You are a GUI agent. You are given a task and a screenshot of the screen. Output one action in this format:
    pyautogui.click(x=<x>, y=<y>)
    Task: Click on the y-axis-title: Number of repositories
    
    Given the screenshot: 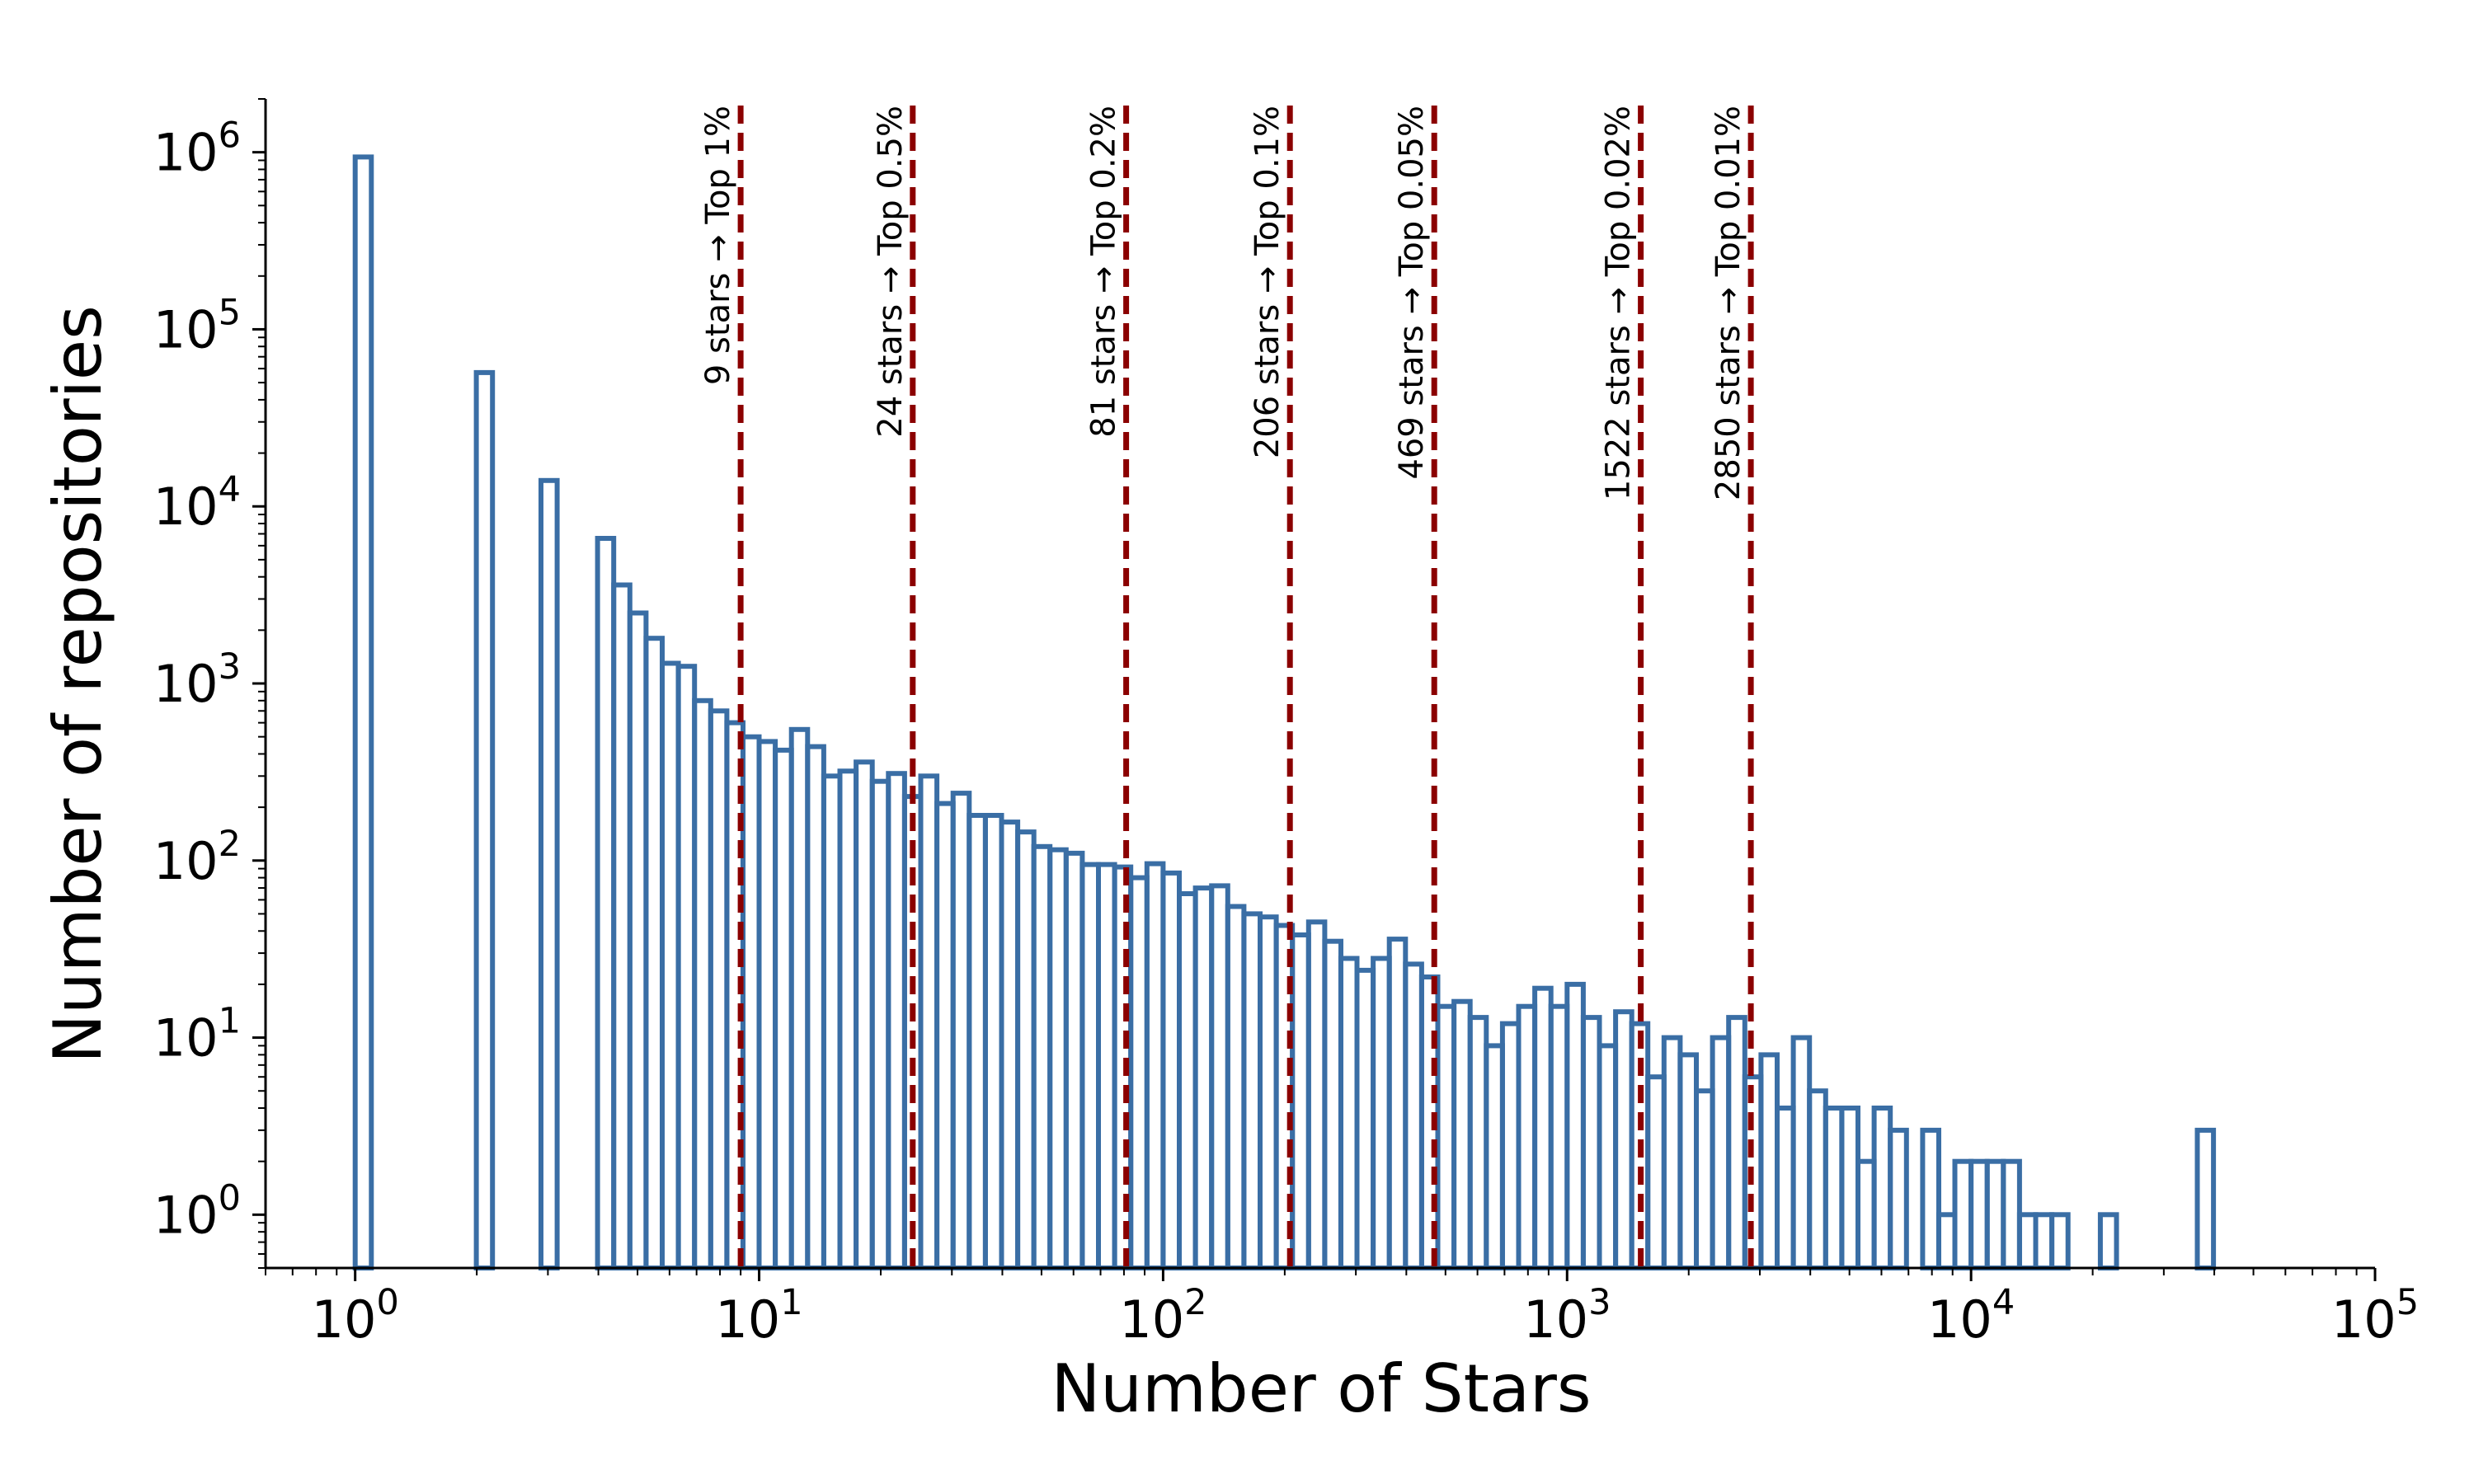 What is the action you would take?
    pyautogui.click(x=78, y=684)
    